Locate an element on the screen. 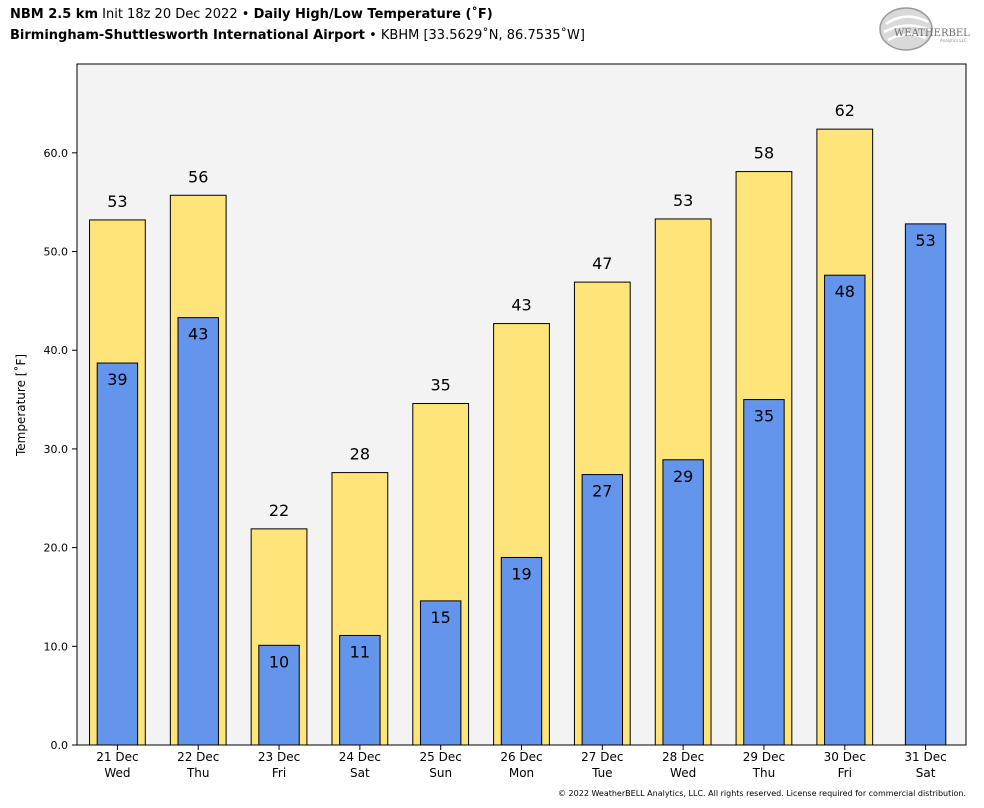  x-tick-date-label: 30 Dec is located at coordinates (845, 757).